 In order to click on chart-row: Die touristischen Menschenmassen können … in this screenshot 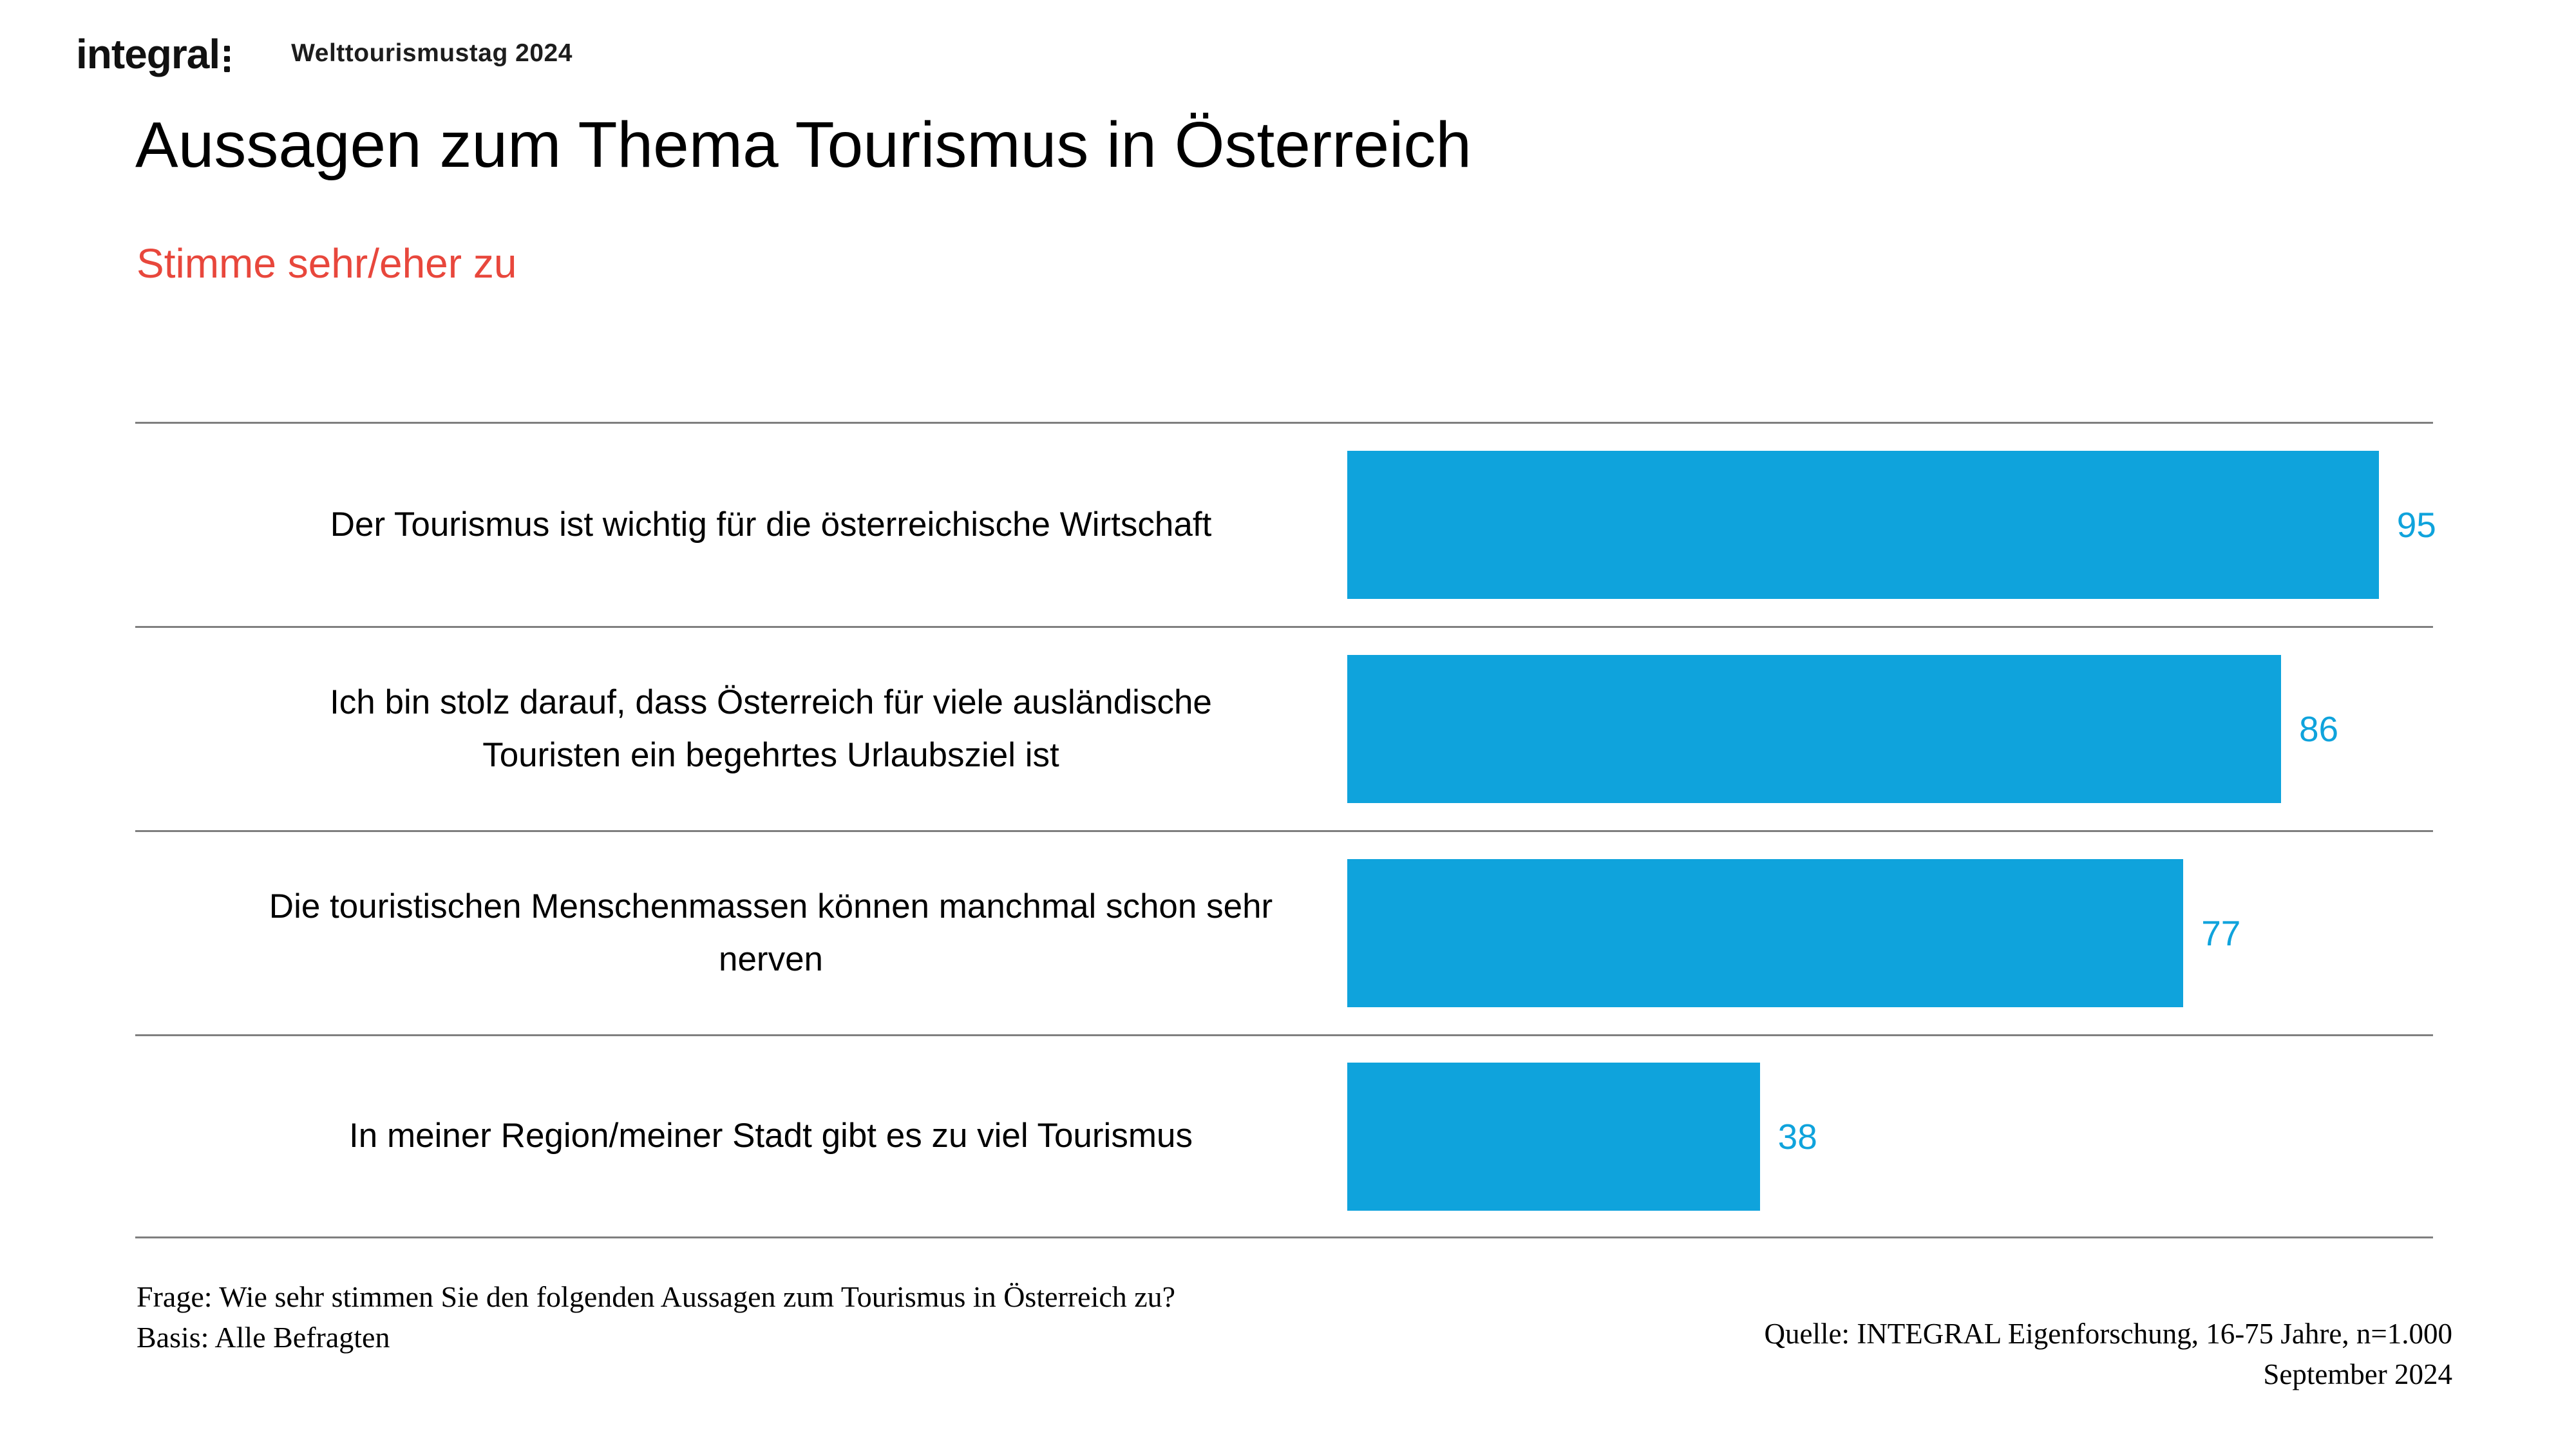, I will do `click(1284, 932)`.